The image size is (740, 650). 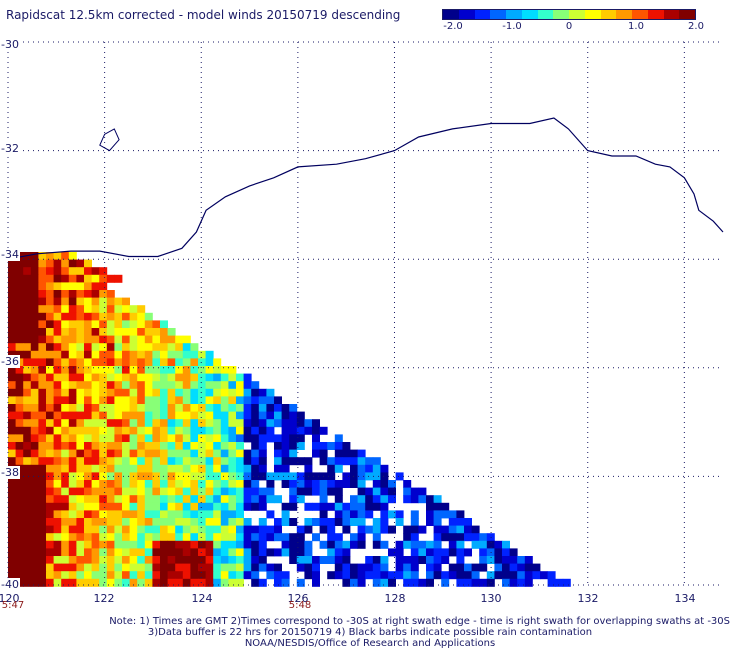 I want to click on lat-label: -30, so click(x=10, y=44).